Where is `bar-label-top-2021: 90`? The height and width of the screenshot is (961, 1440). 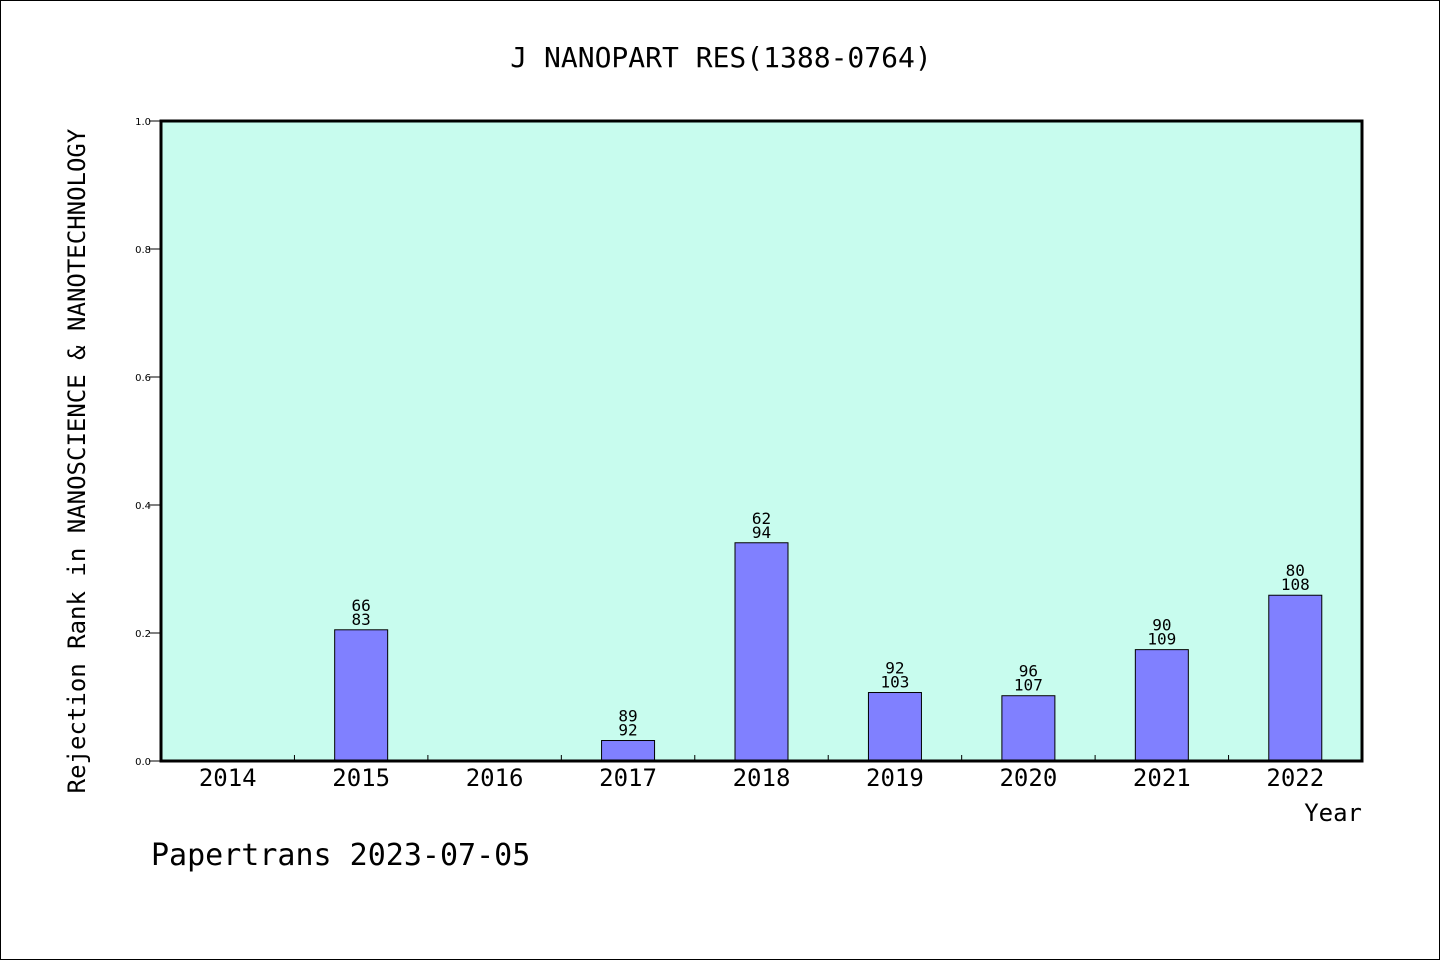 bar-label-top-2021: 90 is located at coordinates (1161, 625).